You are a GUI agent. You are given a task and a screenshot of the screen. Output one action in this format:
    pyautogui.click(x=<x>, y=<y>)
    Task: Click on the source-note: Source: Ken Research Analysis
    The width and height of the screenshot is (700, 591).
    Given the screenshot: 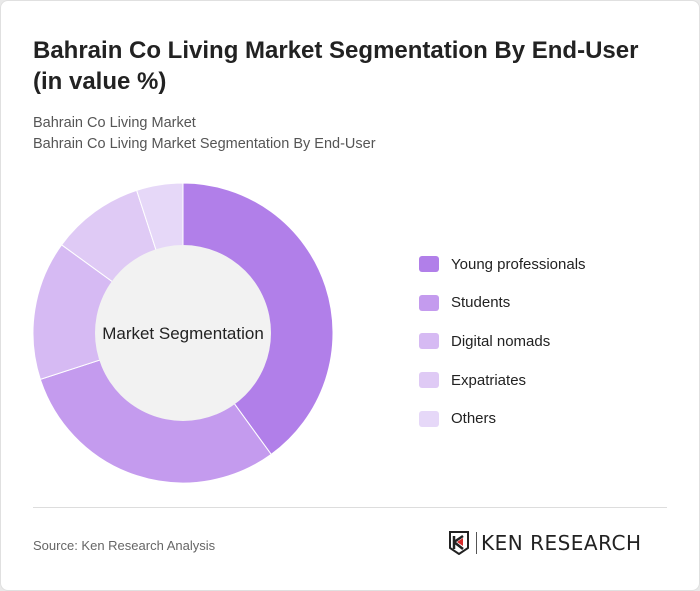 What is the action you would take?
    pyautogui.click(x=124, y=545)
    